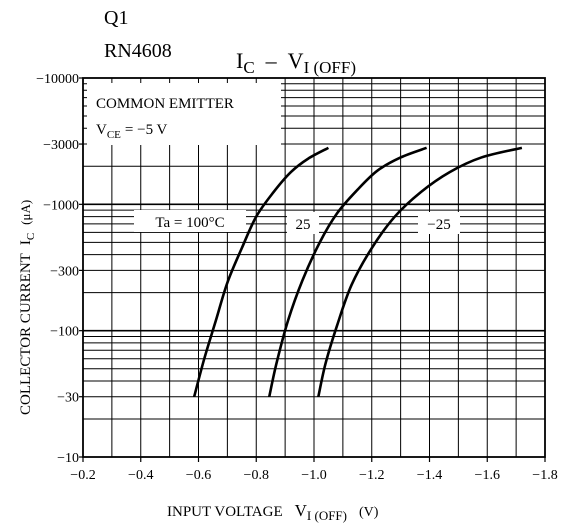  What do you see at coordinates (68, 458) in the screenshot?
I see `y-tick-label: −10` at bounding box center [68, 458].